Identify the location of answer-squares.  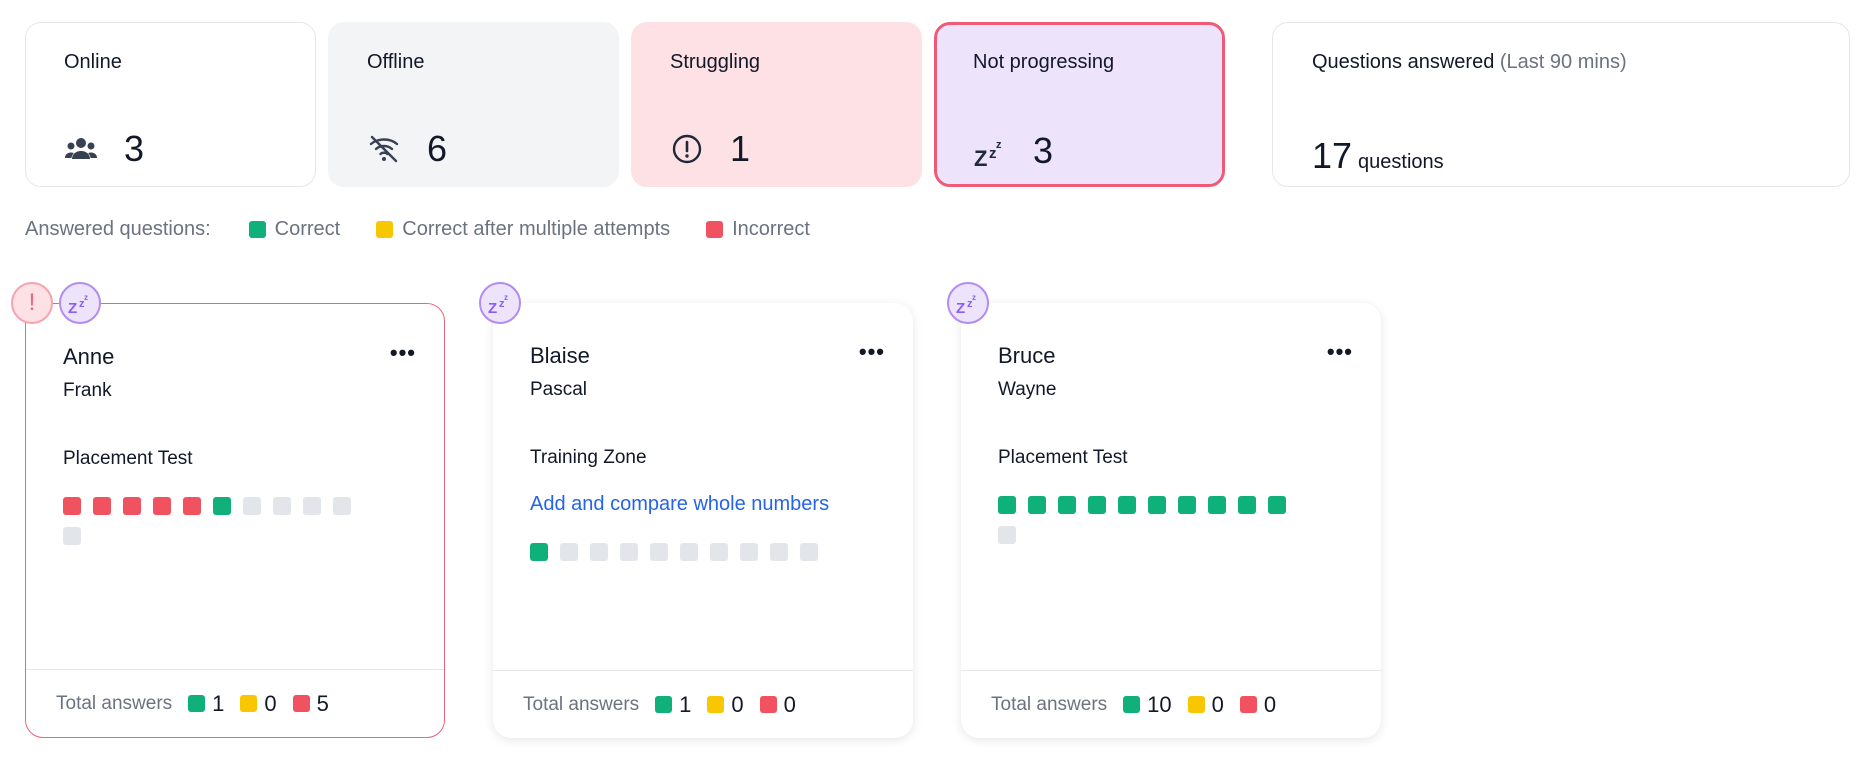
(685, 552).